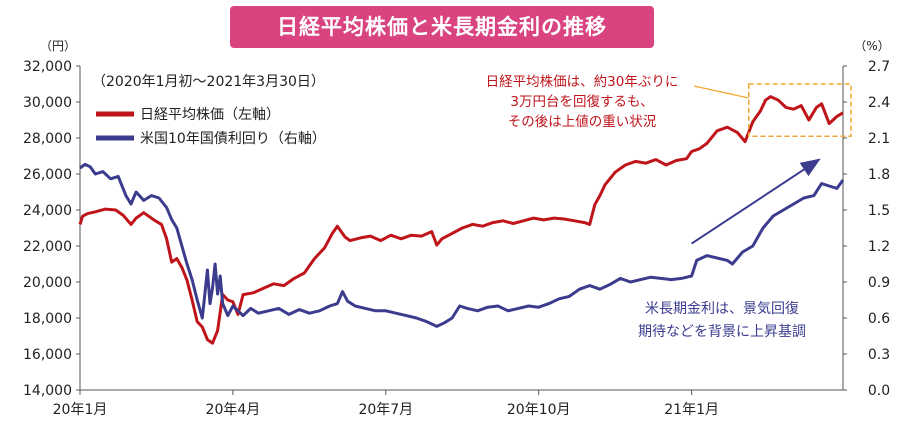 This screenshot has width=900, height=440. Describe the element at coordinates (879, 175) in the screenshot. I see `right-tick-label: 1.8` at that location.